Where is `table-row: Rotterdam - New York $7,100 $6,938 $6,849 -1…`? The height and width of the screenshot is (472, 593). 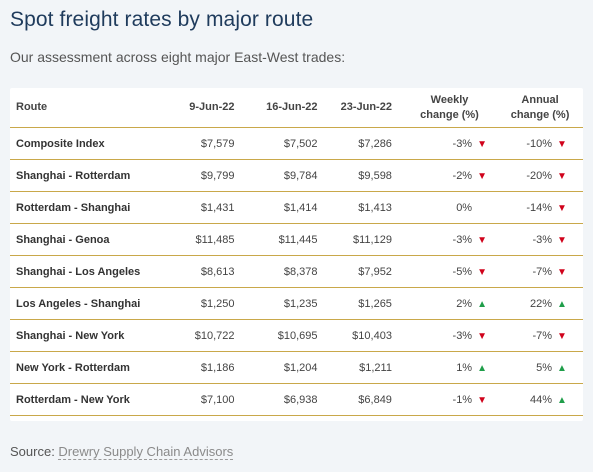
table-row: Rotterdam - New York $7,100 $6,938 $6,849 -1… is located at coordinates (296, 399).